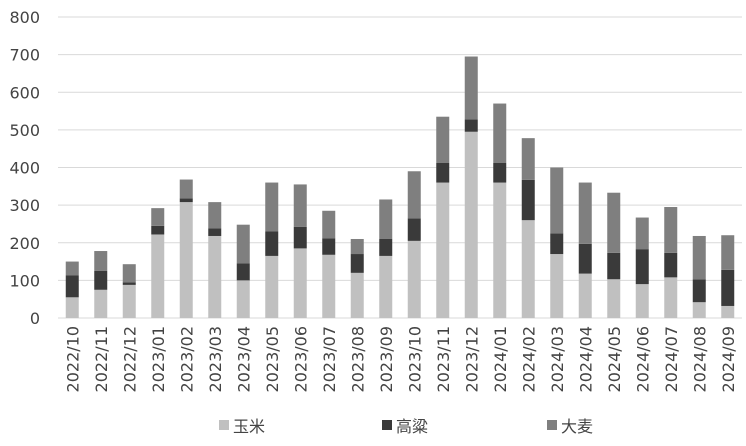 This screenshot has width=746, height=446. Describe the element at coordinates (671, 359) in the screenshot. I see `x-tick-label: 2024/07` at that location.